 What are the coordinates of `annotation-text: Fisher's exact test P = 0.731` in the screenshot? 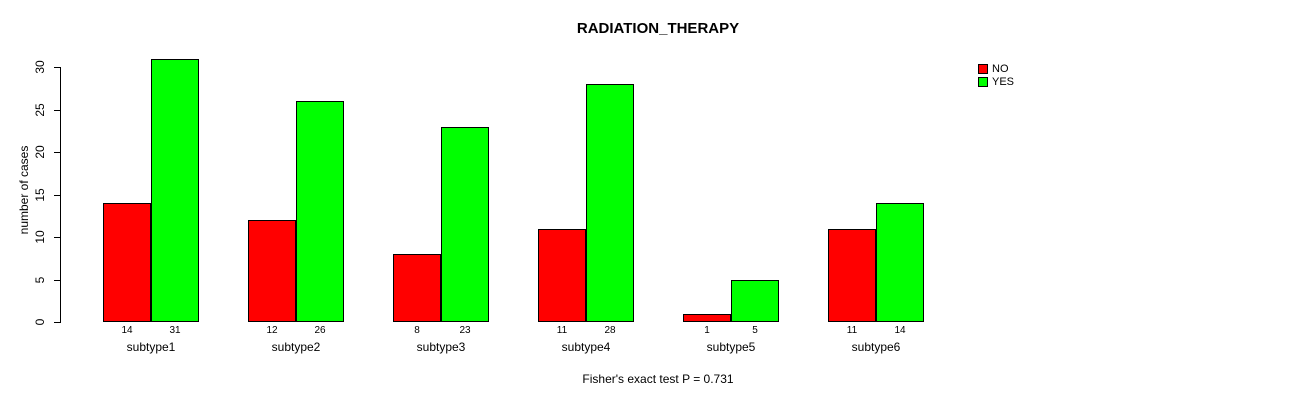 It's located at (658, 379).